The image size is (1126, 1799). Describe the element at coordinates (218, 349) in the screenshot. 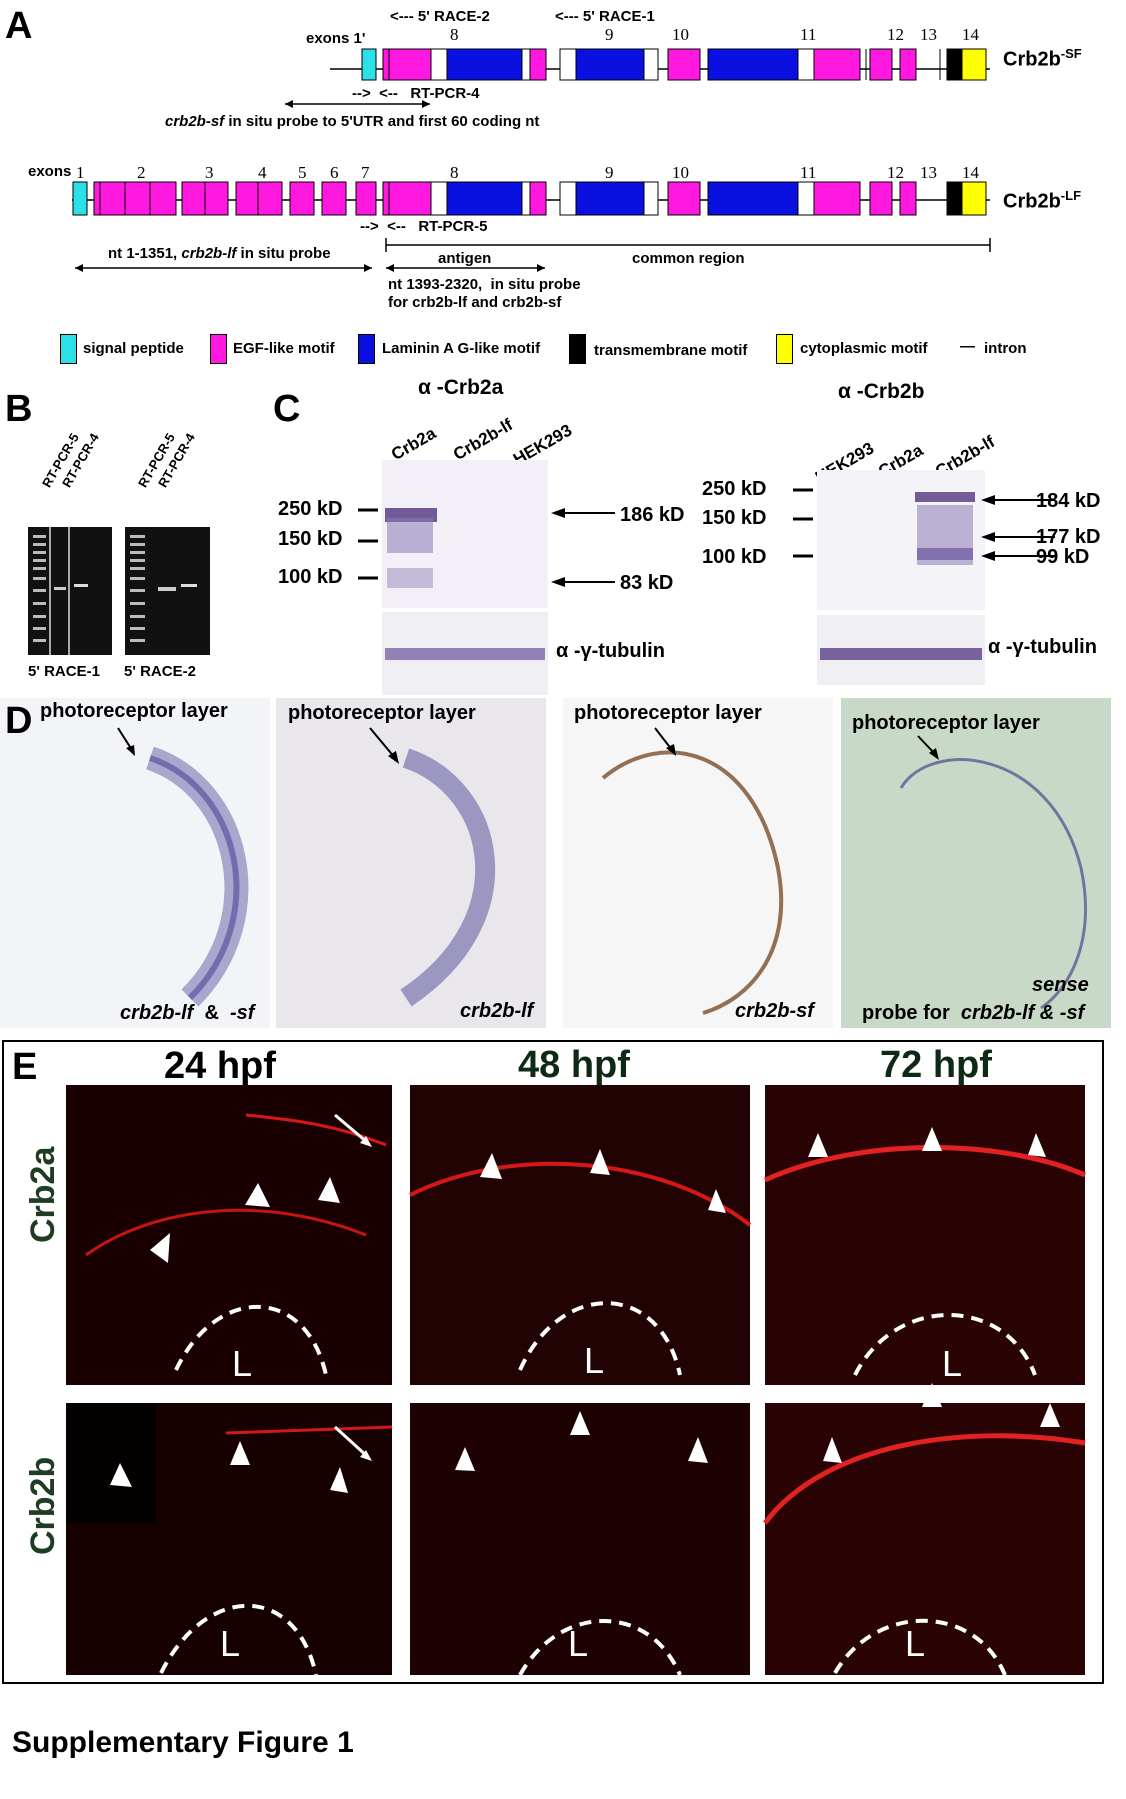

I see `legend-egf-swatch` at that location.